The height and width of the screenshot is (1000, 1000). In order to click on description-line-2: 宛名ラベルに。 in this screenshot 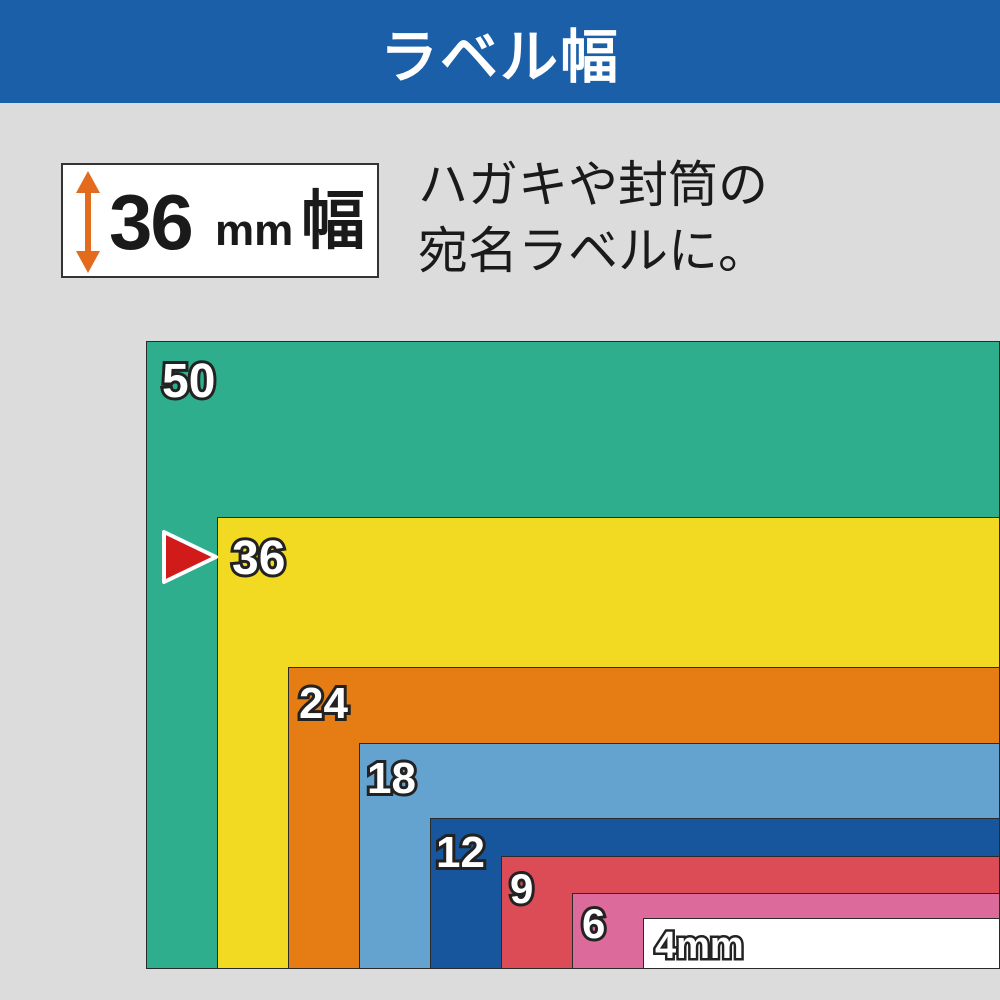, I will do `click(593, 251)`.